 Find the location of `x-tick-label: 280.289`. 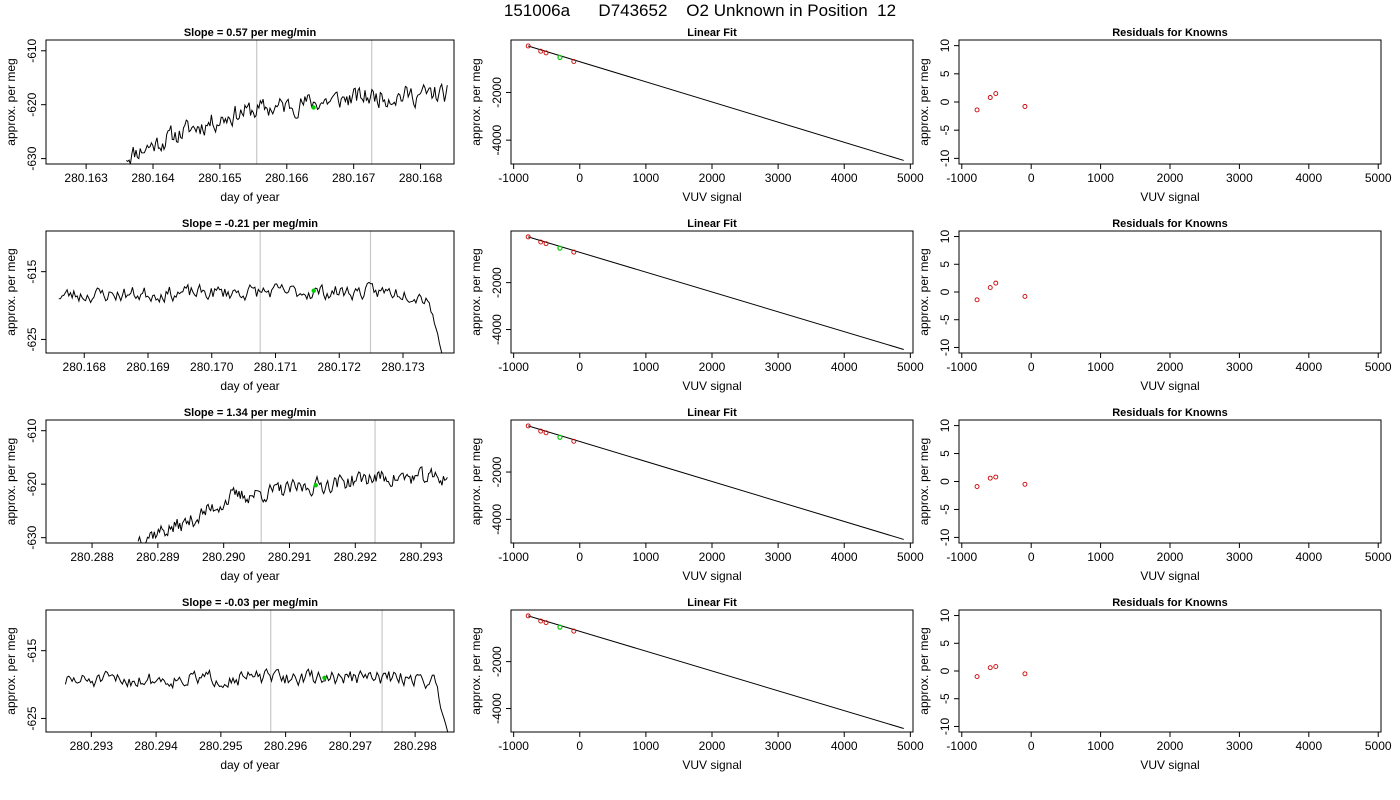

x-tick-label: 280.289 is located at coordinates (158, 557).